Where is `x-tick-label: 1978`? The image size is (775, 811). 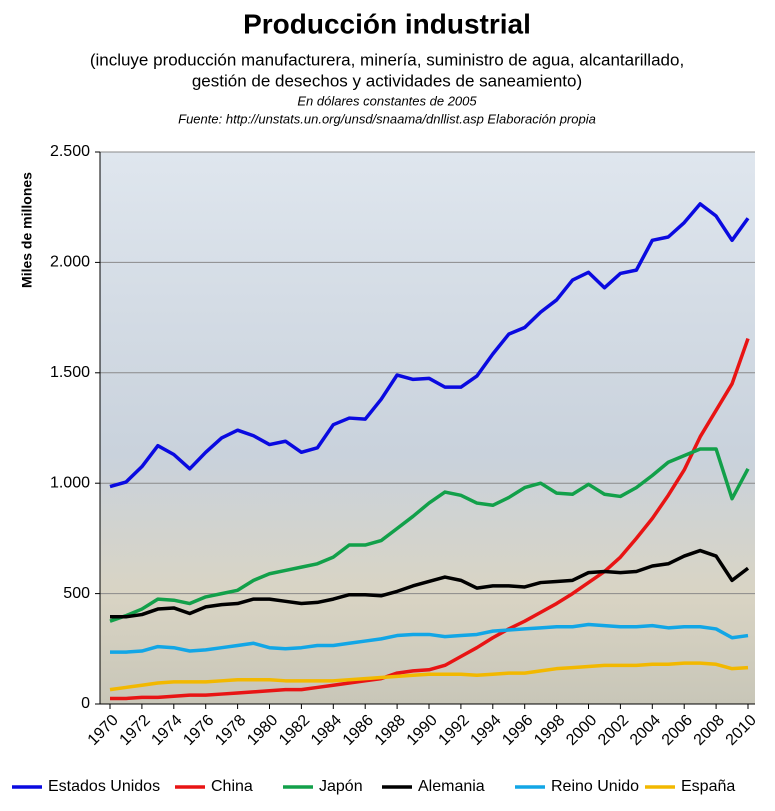 x-tick-label: 1978 is located at coordinates (230, 730).